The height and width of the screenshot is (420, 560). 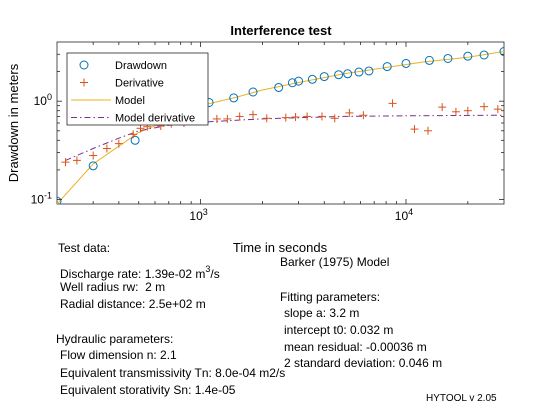 I want to click on well-radius: Well radius rw: 2 m, so click(x=113, y=287).